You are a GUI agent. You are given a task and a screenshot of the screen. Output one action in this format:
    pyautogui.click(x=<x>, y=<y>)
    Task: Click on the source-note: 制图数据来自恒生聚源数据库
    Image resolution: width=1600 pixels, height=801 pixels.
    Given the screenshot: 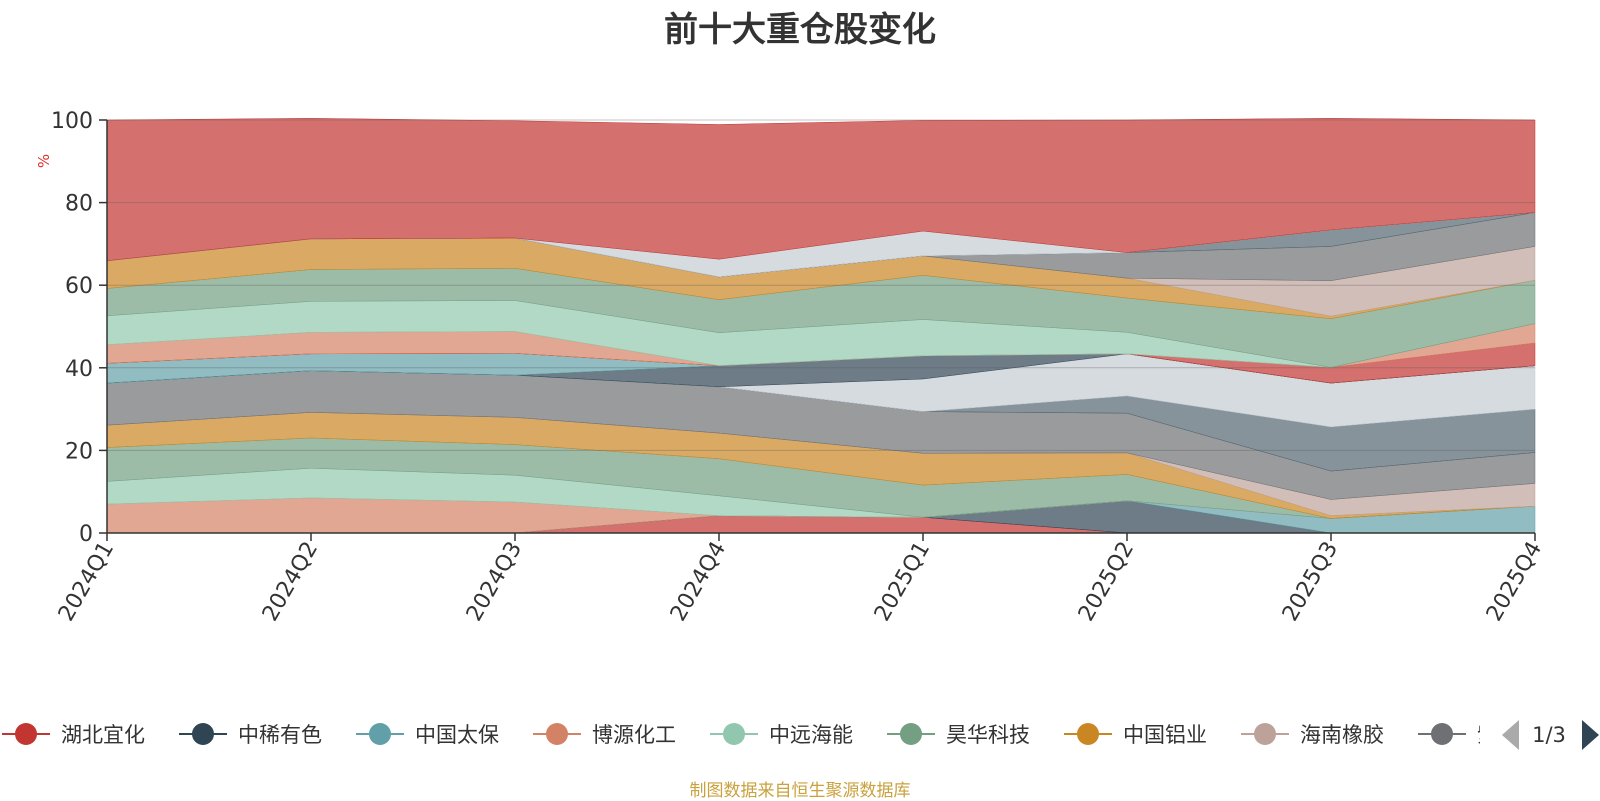 What is the action you would take?
    pyautogui.click(x=800, y=791)
    